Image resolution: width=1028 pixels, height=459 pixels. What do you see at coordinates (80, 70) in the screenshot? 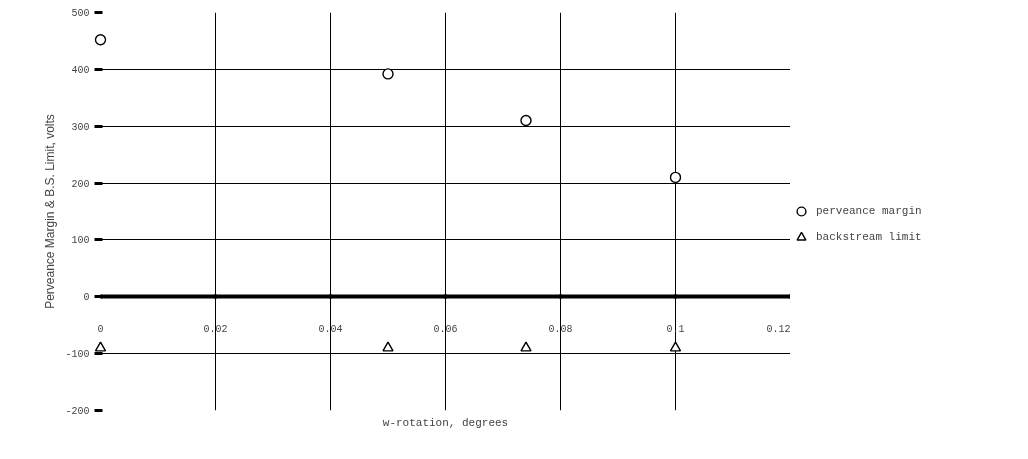
I see `y-tick-label: 400` at bounding box center [80, 70].